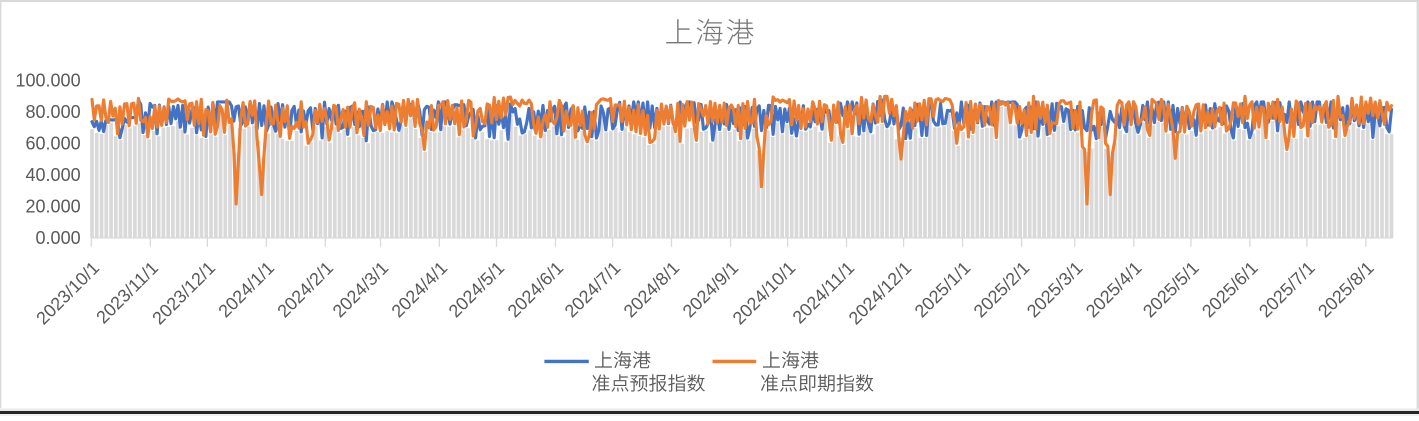  What do you see at coordinates (53, 175) in the screenshot?
I see `svg-text: 40.000` at bounding box center [53, 175].